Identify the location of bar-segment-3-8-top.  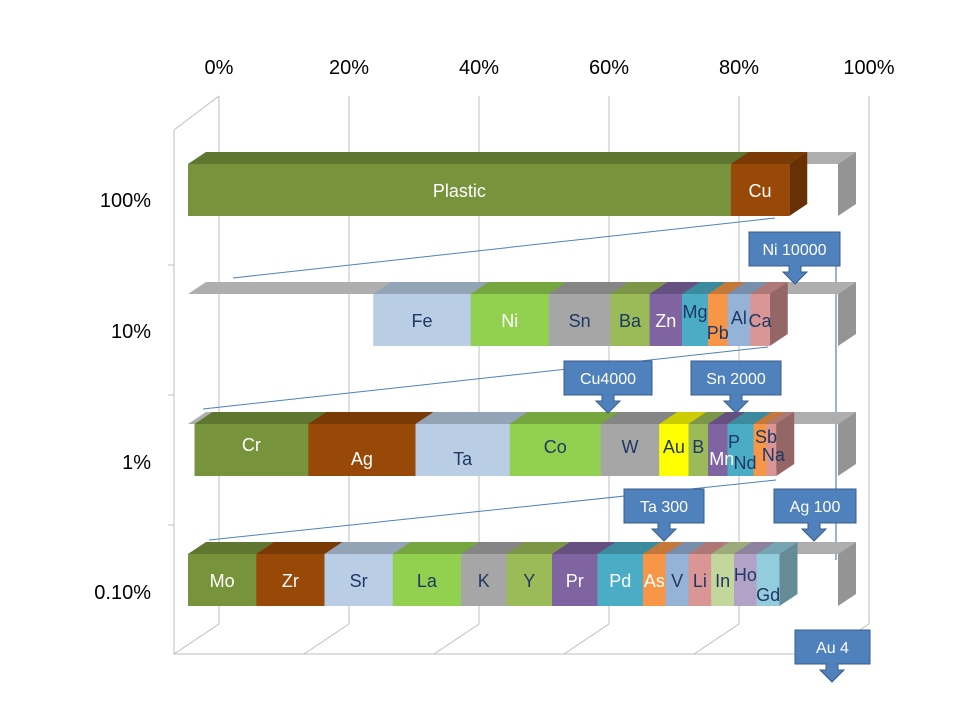
(663, 548).